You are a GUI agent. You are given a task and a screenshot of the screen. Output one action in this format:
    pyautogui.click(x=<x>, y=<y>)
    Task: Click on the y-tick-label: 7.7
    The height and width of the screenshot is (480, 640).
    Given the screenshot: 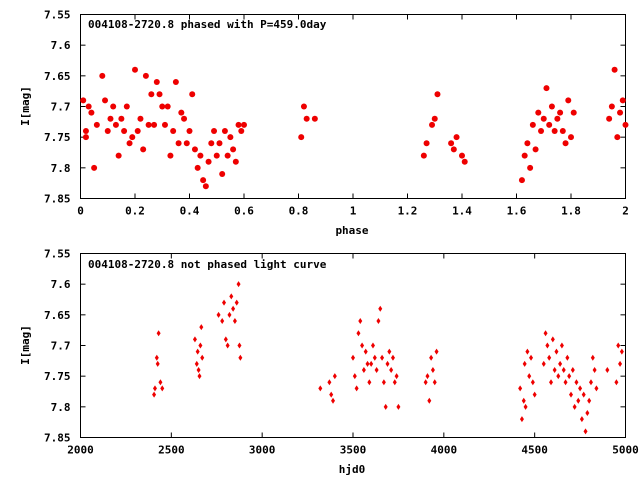 What is the action you would take?
    pyautogui.click(x=61, y=346)
    